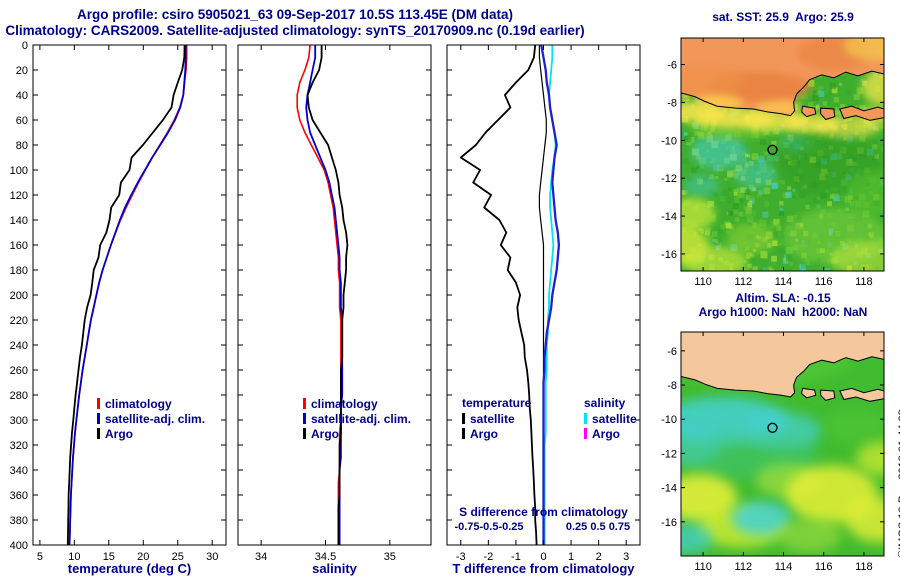 This screenshot has width=900, height=580. I want to click on sla-map-title: Altim. SLA: -0.15, so click(783, 298).